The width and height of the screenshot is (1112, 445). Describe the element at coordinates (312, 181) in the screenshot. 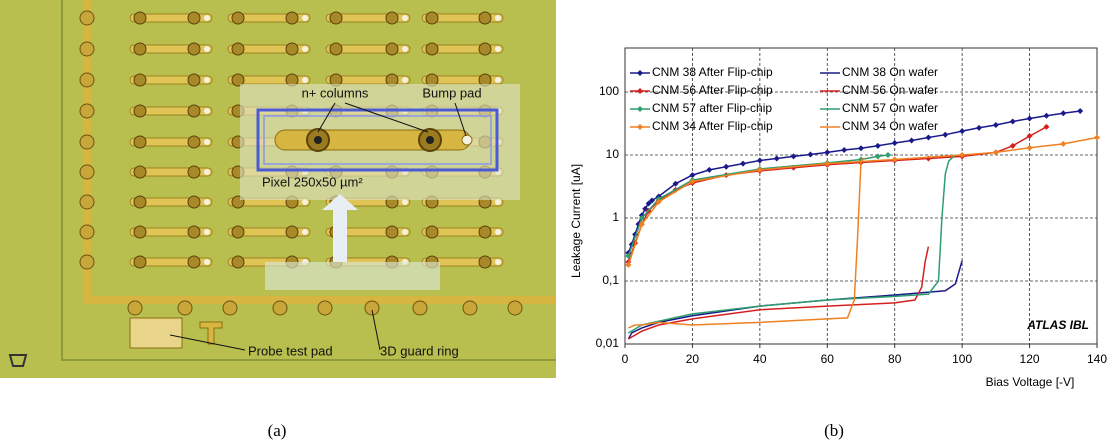

I see `label: Pixel 250x50 µm²` at that location.